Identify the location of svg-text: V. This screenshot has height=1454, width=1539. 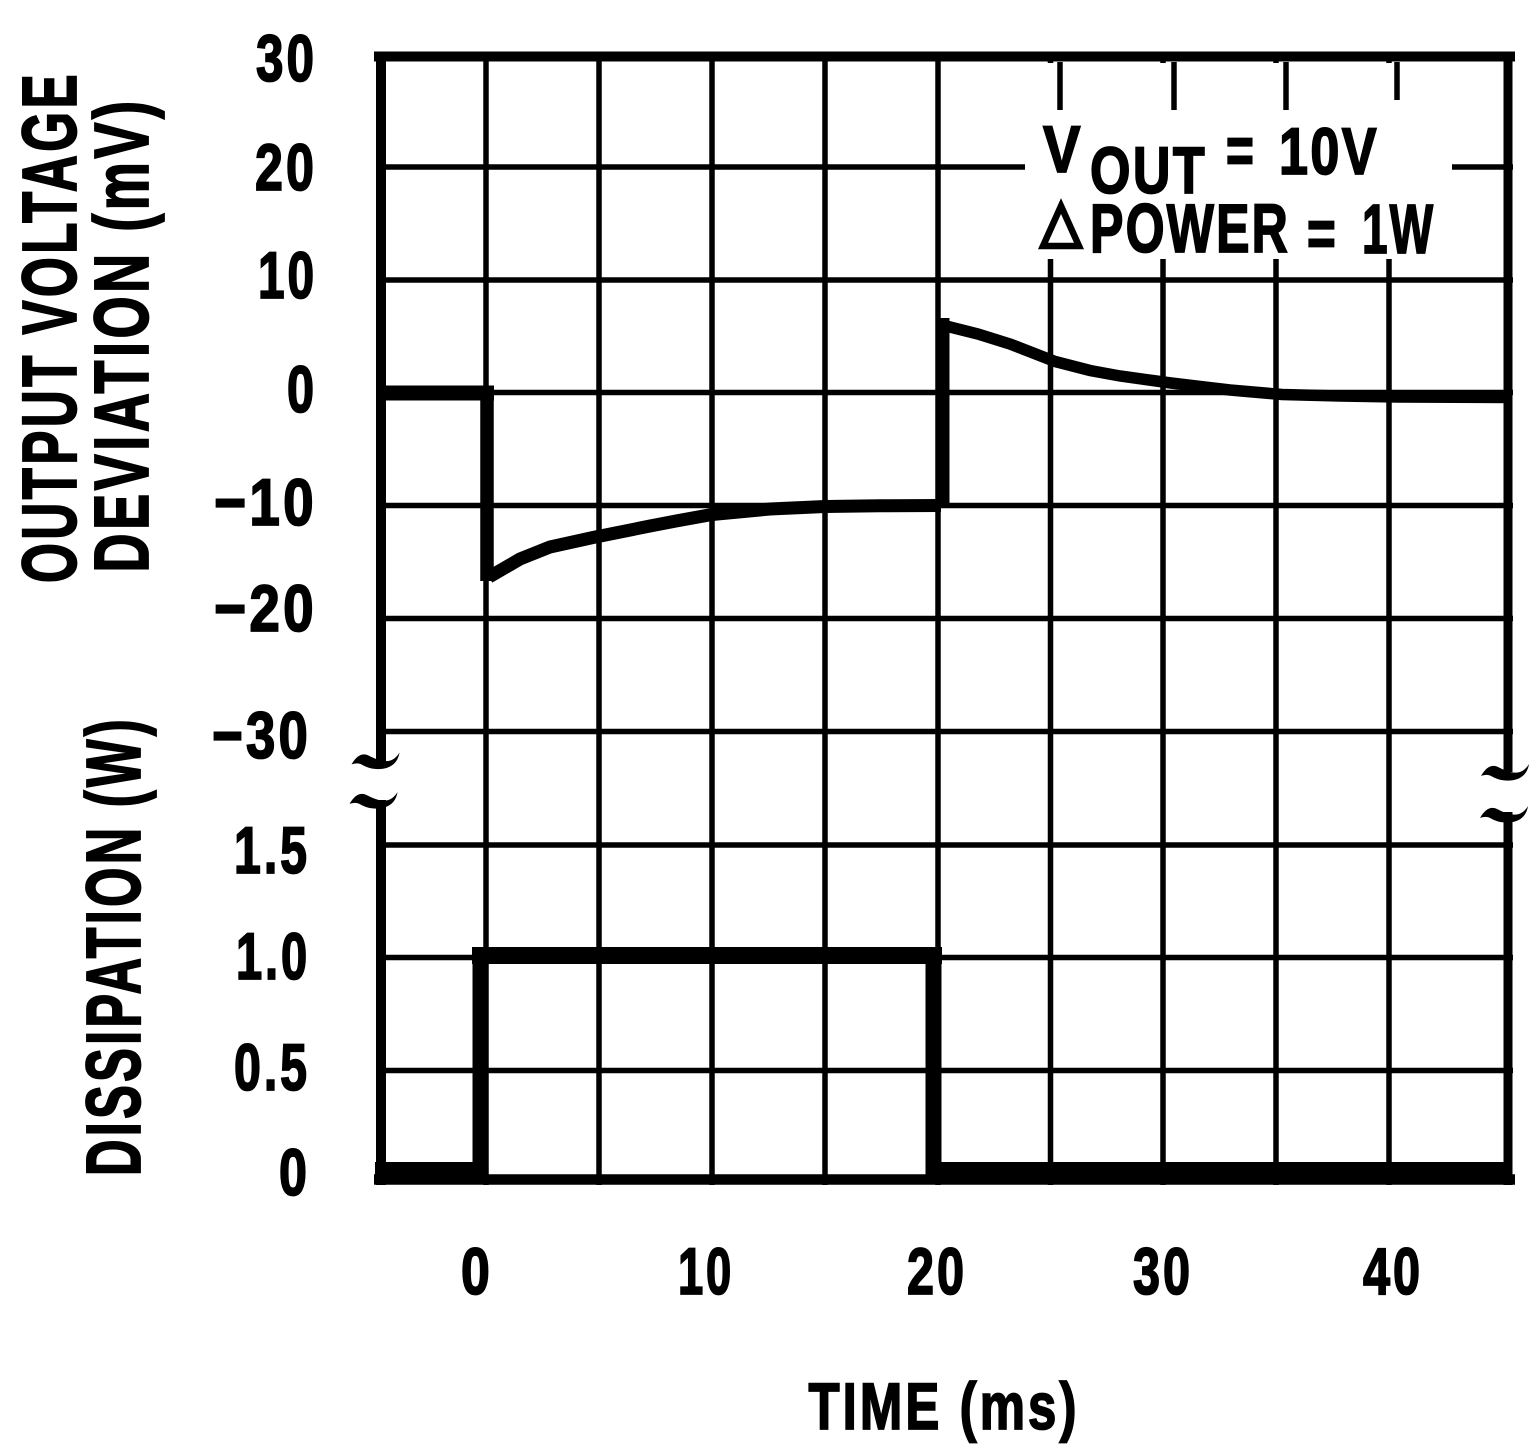
(1063, 149).